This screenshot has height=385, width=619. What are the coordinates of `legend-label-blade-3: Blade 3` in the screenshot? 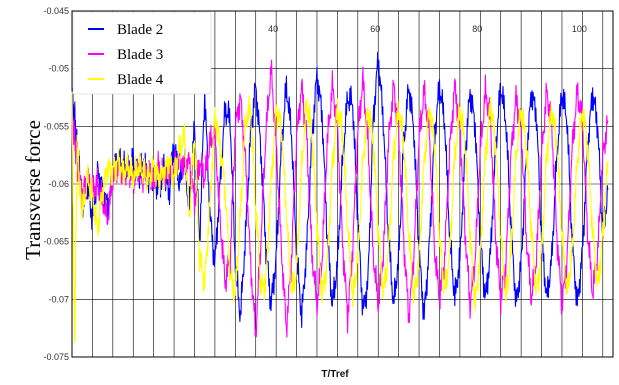 It's located at (140, 55).